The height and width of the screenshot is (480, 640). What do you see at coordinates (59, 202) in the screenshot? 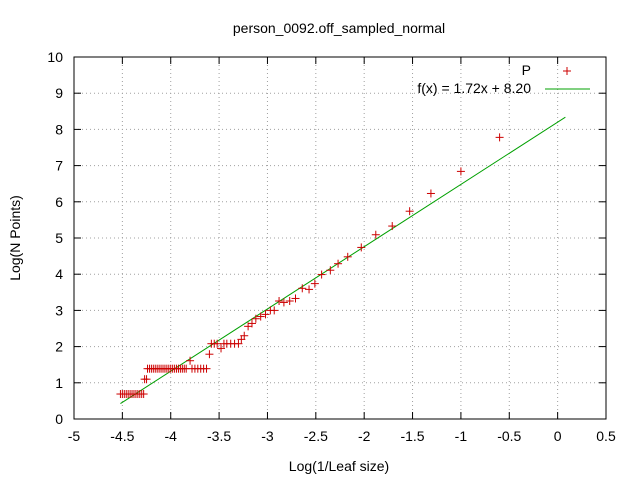
I see `y-tick-label: 6` at bounding box center [59, 202].